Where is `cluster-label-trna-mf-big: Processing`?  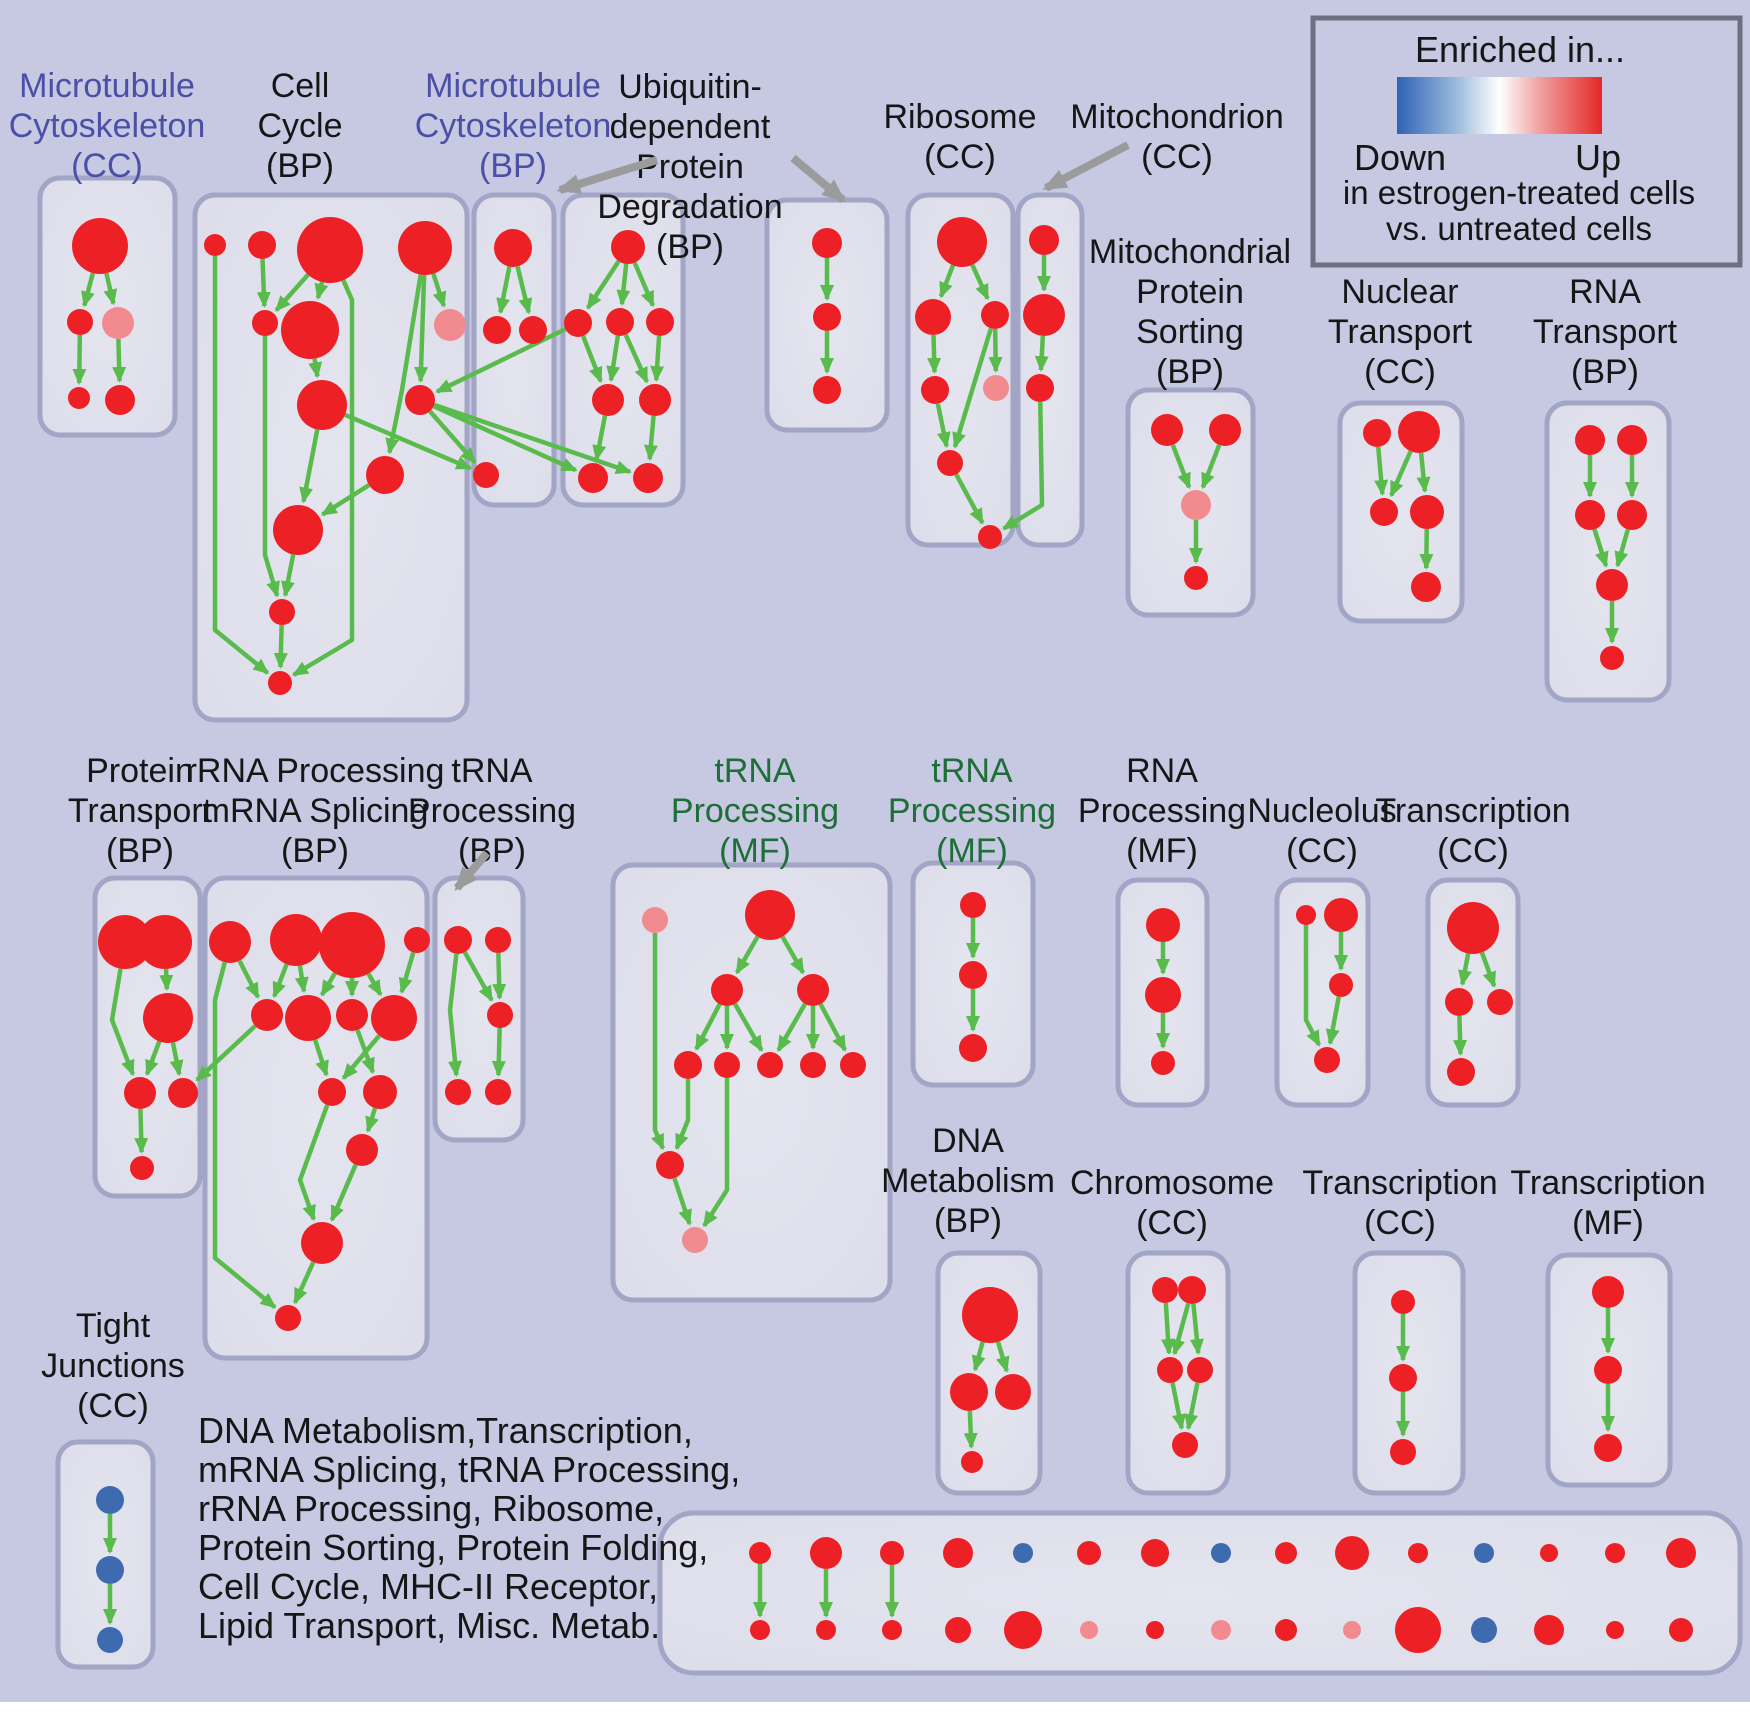
cluster-label-trna-mf-big: Processing is located at coordinates (755, 811).